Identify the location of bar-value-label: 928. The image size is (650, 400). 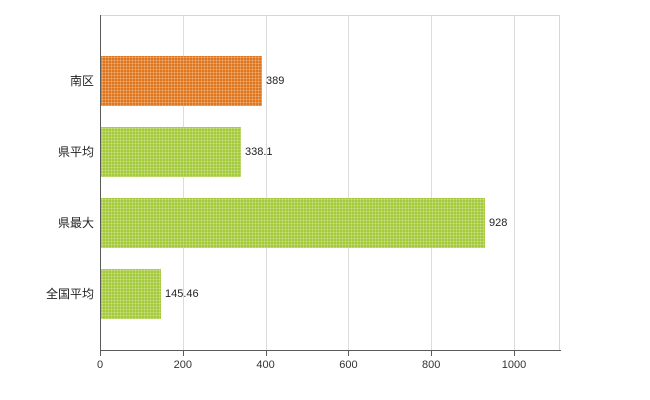
(498, 223).